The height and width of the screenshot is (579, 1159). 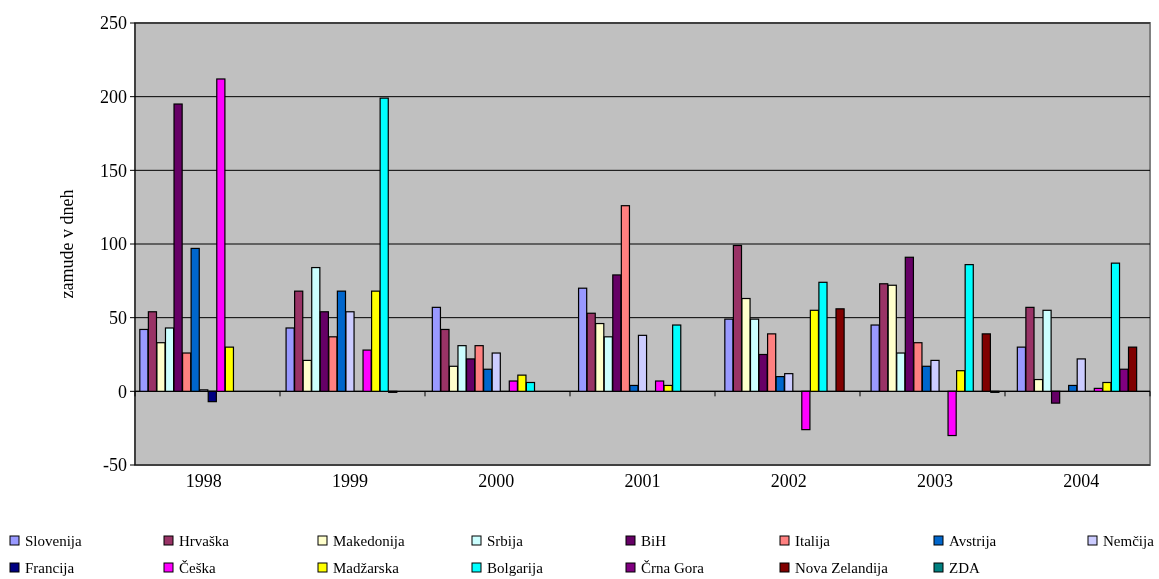 I want to click on legend-label: Nemčija, so click(x=1129, y=541).